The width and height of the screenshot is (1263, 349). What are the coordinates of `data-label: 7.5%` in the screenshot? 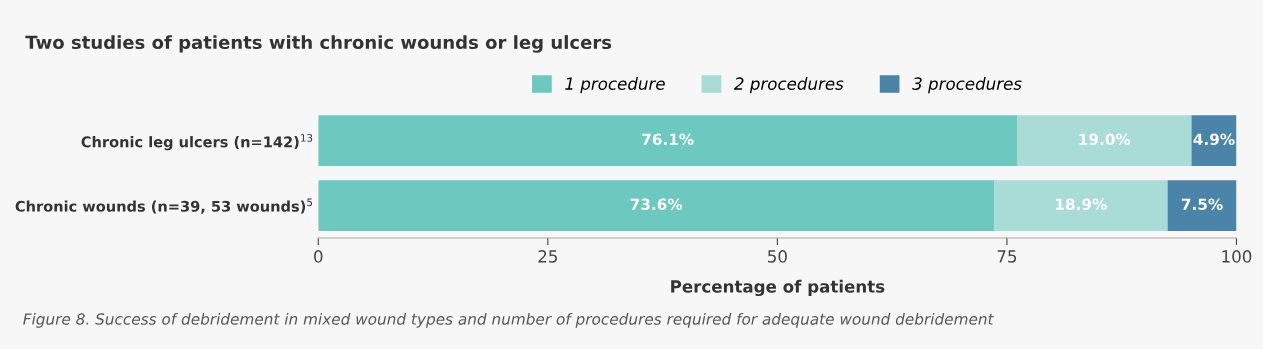 It's located at (1202, 204).